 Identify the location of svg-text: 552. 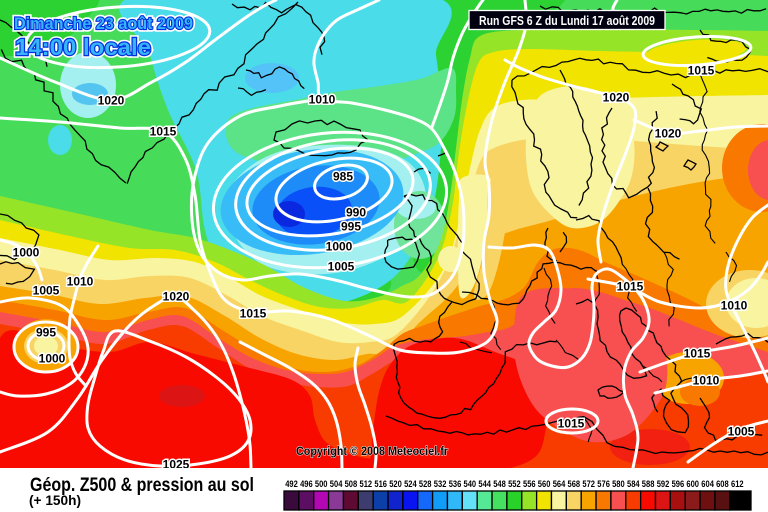
(514, 484).